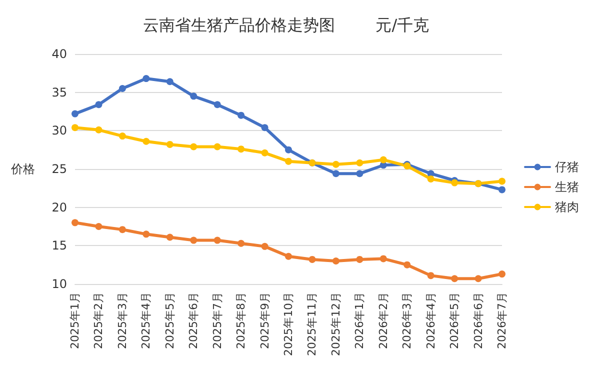 This screenshot has width=600, height=374. Describe the element at coordinates (193, 320) in the screenshot. I see `x-tick-label: 2025年6月` at that location.